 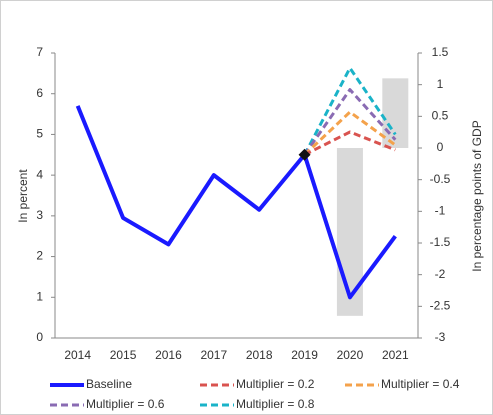 I want to click on y2-tick-label: 1.5, so click(x=440, y=52).